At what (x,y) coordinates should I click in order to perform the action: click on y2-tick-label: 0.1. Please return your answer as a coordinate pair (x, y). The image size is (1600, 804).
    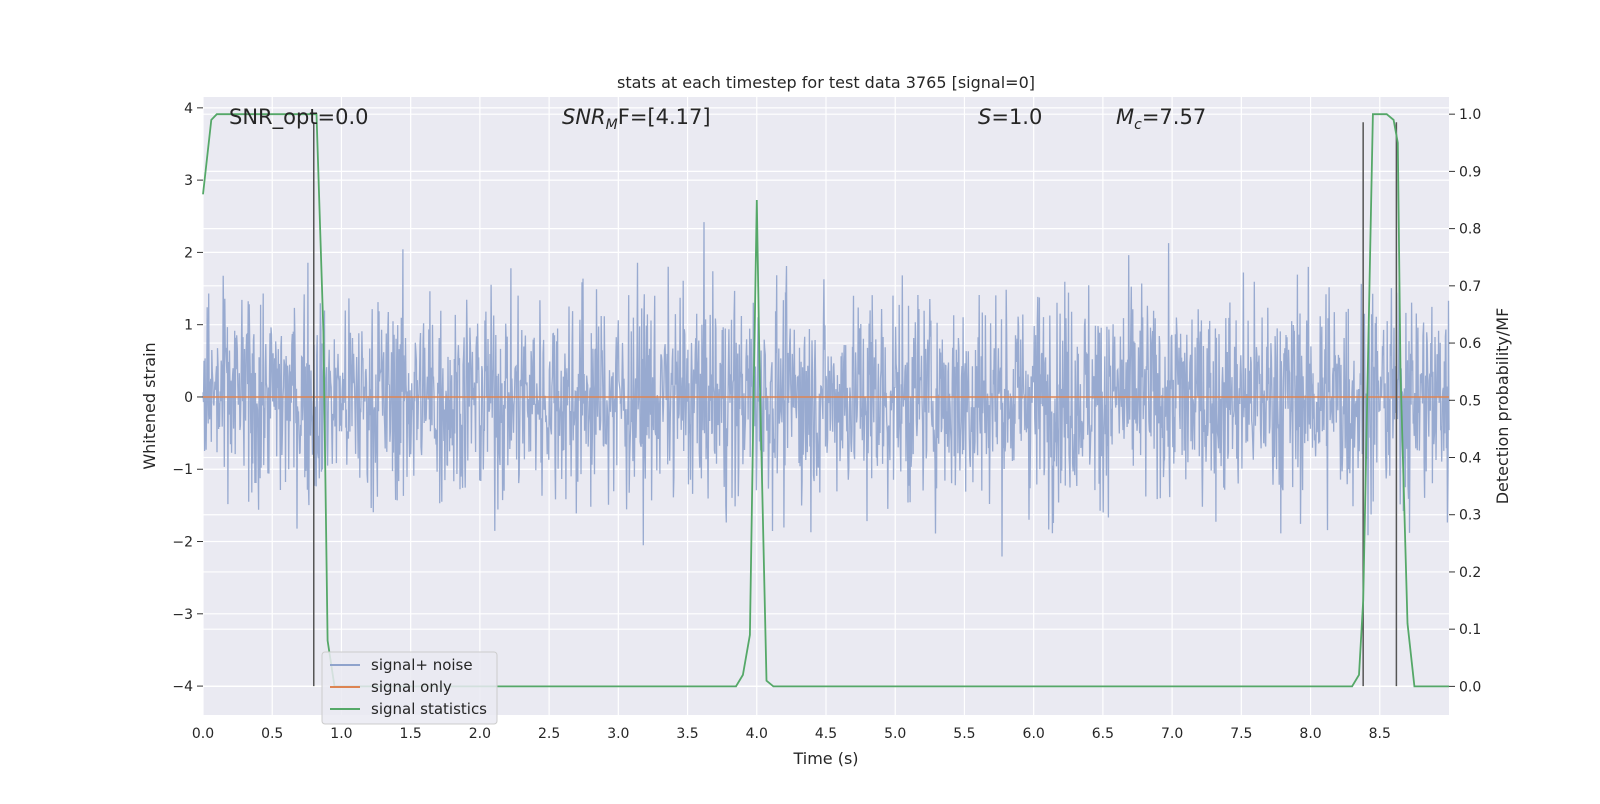
    Looking at the image, I should click on (1470, 630).